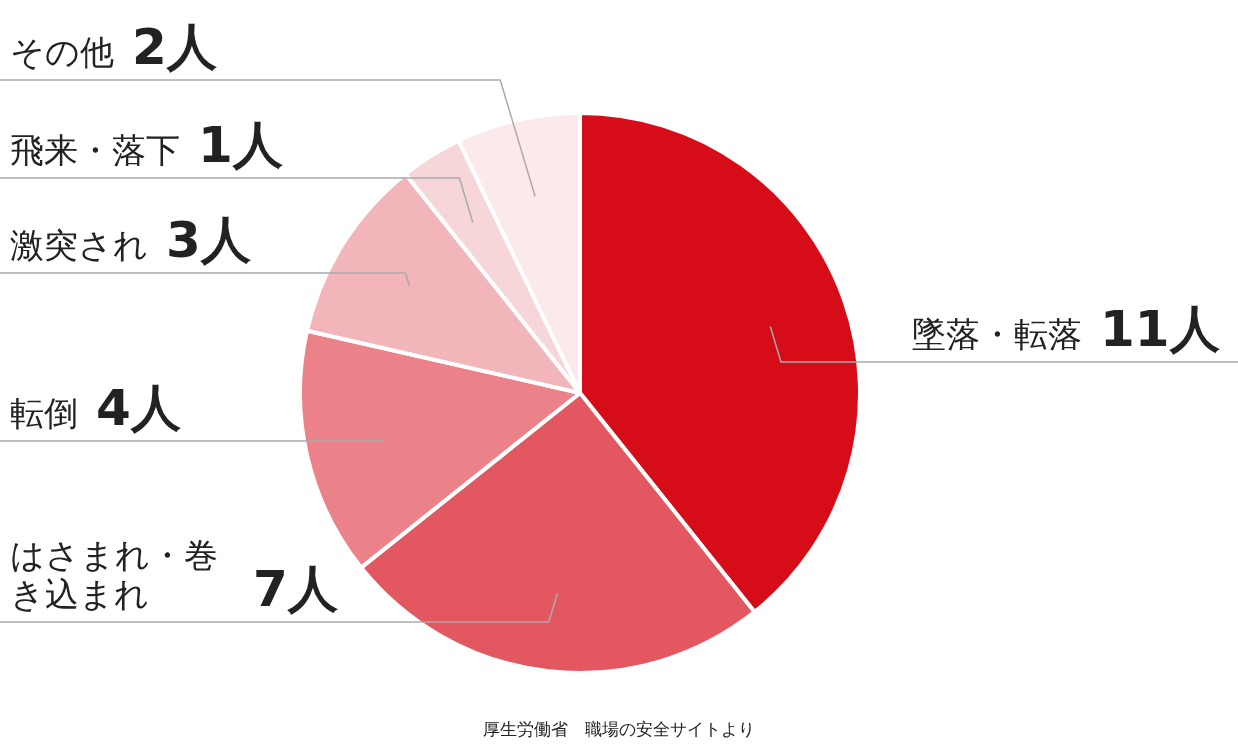 The height and width of the screenshot is (744, 1238). What do you see at coordinates (619, 729) in the screenshot?
I see `text: 厚生労働省 職場の安全サイトより` at bounding box center [619, 729].